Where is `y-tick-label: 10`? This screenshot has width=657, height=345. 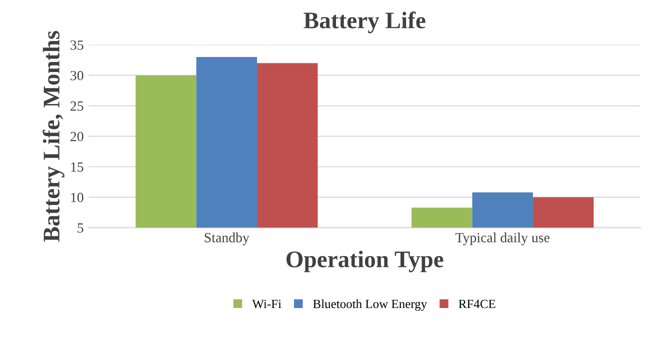
y-tick-label: 10 is located at coordinates (77, 197).